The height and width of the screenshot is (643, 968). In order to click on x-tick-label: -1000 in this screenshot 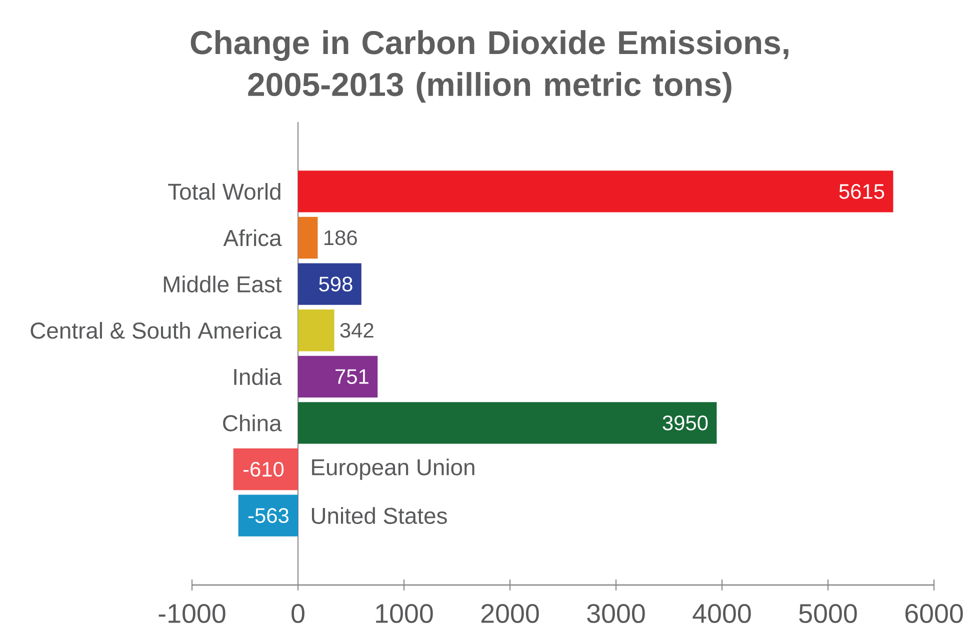, I will do `click(192, 614)`.